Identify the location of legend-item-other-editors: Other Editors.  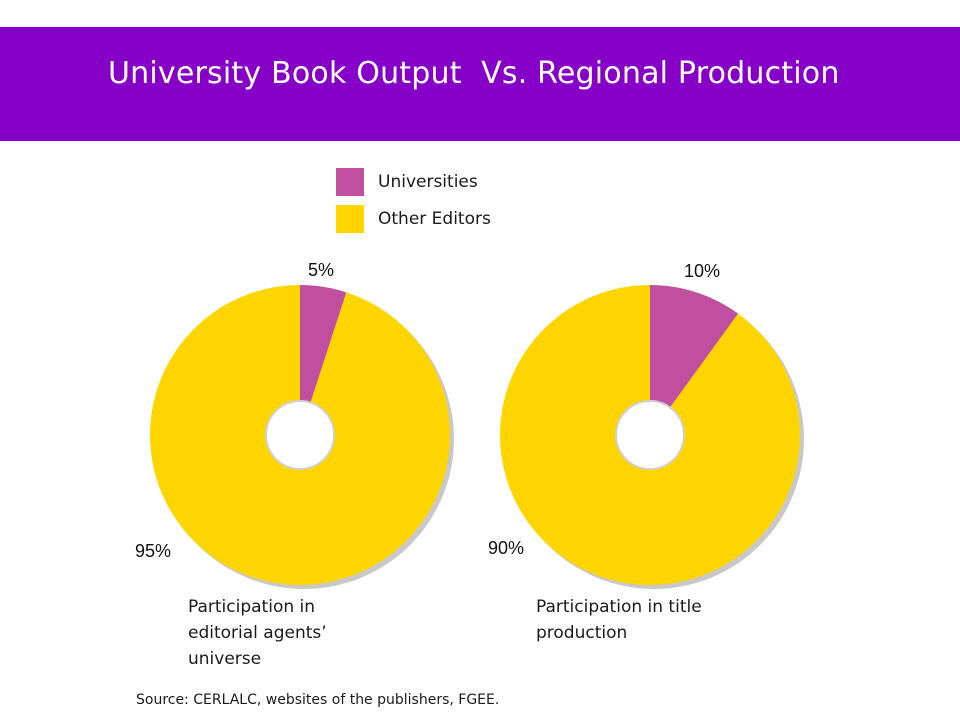
(413, 219).